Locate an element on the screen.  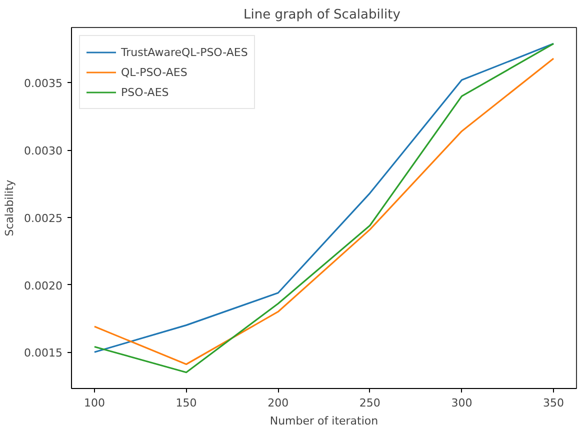
y-axis-title: Scalability is located at coordinates (9, 207).